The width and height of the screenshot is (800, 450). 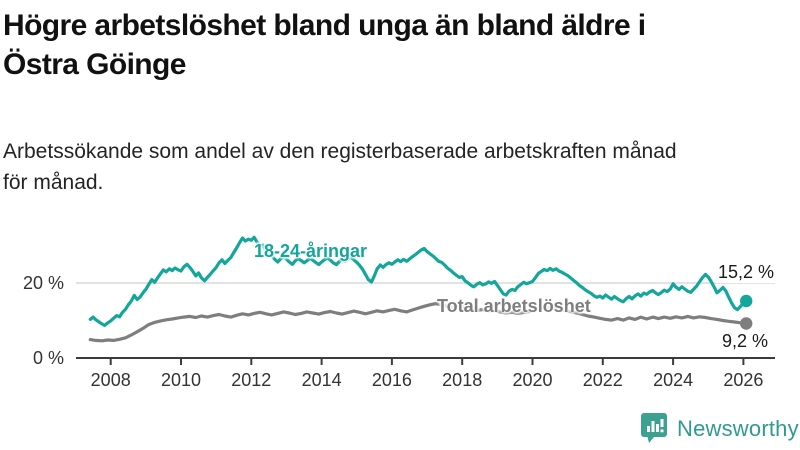 What do you see at coordinates (514, 306) in the screenshot?
I see `series-label-total: Total arbetslöshet` at bounding box center [514, 306].